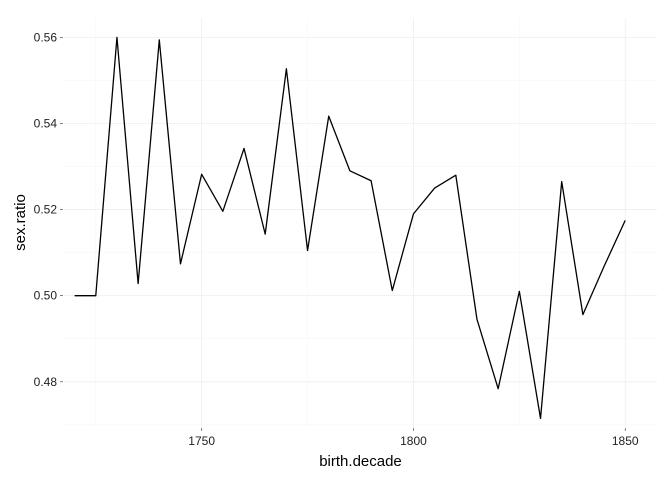 The height and width of the screenshot is (480, 672). What do you see at coordinates (46, 210) in the screenshot?
I see `y-tick-label: 0.52` at bounding box center [46, 210].